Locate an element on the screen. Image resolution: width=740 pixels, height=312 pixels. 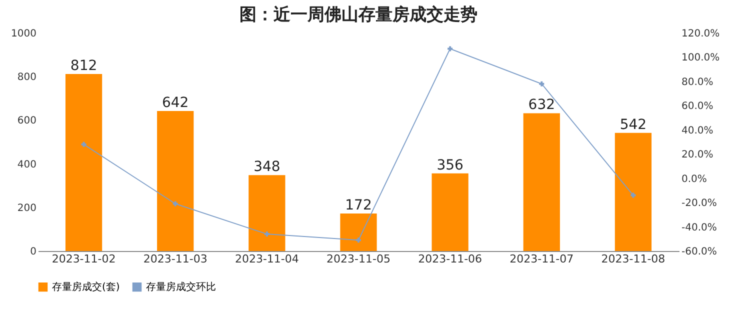
legend-label: 存量房成交(套) is located at coordinates (86, 287).